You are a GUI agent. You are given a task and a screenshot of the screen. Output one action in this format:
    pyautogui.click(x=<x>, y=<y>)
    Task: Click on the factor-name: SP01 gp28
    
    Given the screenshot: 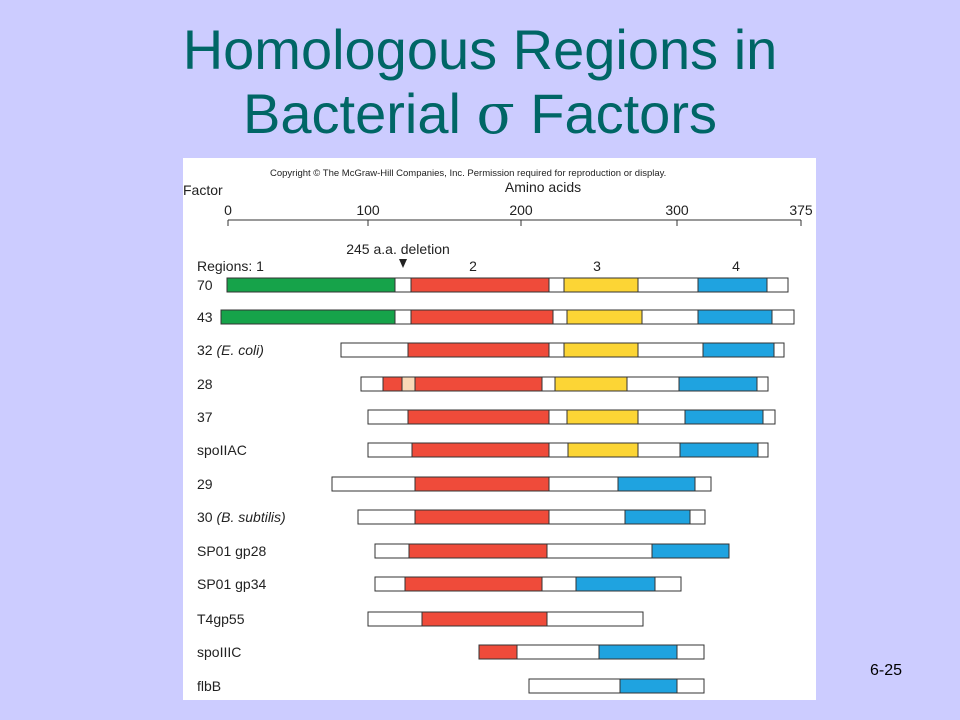 What is the action you would take?
    pyautogui.click(x=231, y=551)
    